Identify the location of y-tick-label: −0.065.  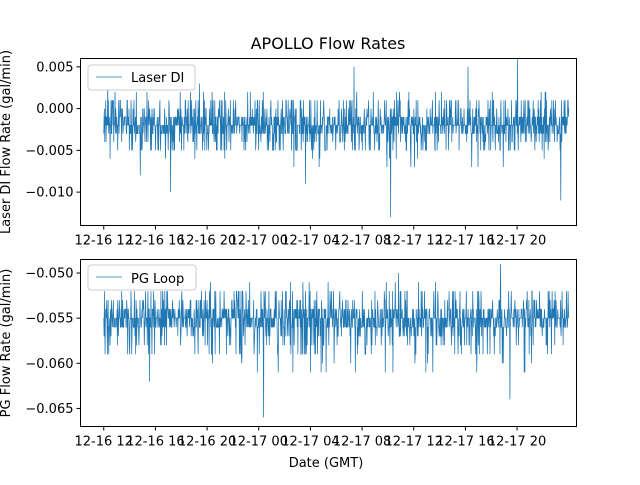
(49, 409).